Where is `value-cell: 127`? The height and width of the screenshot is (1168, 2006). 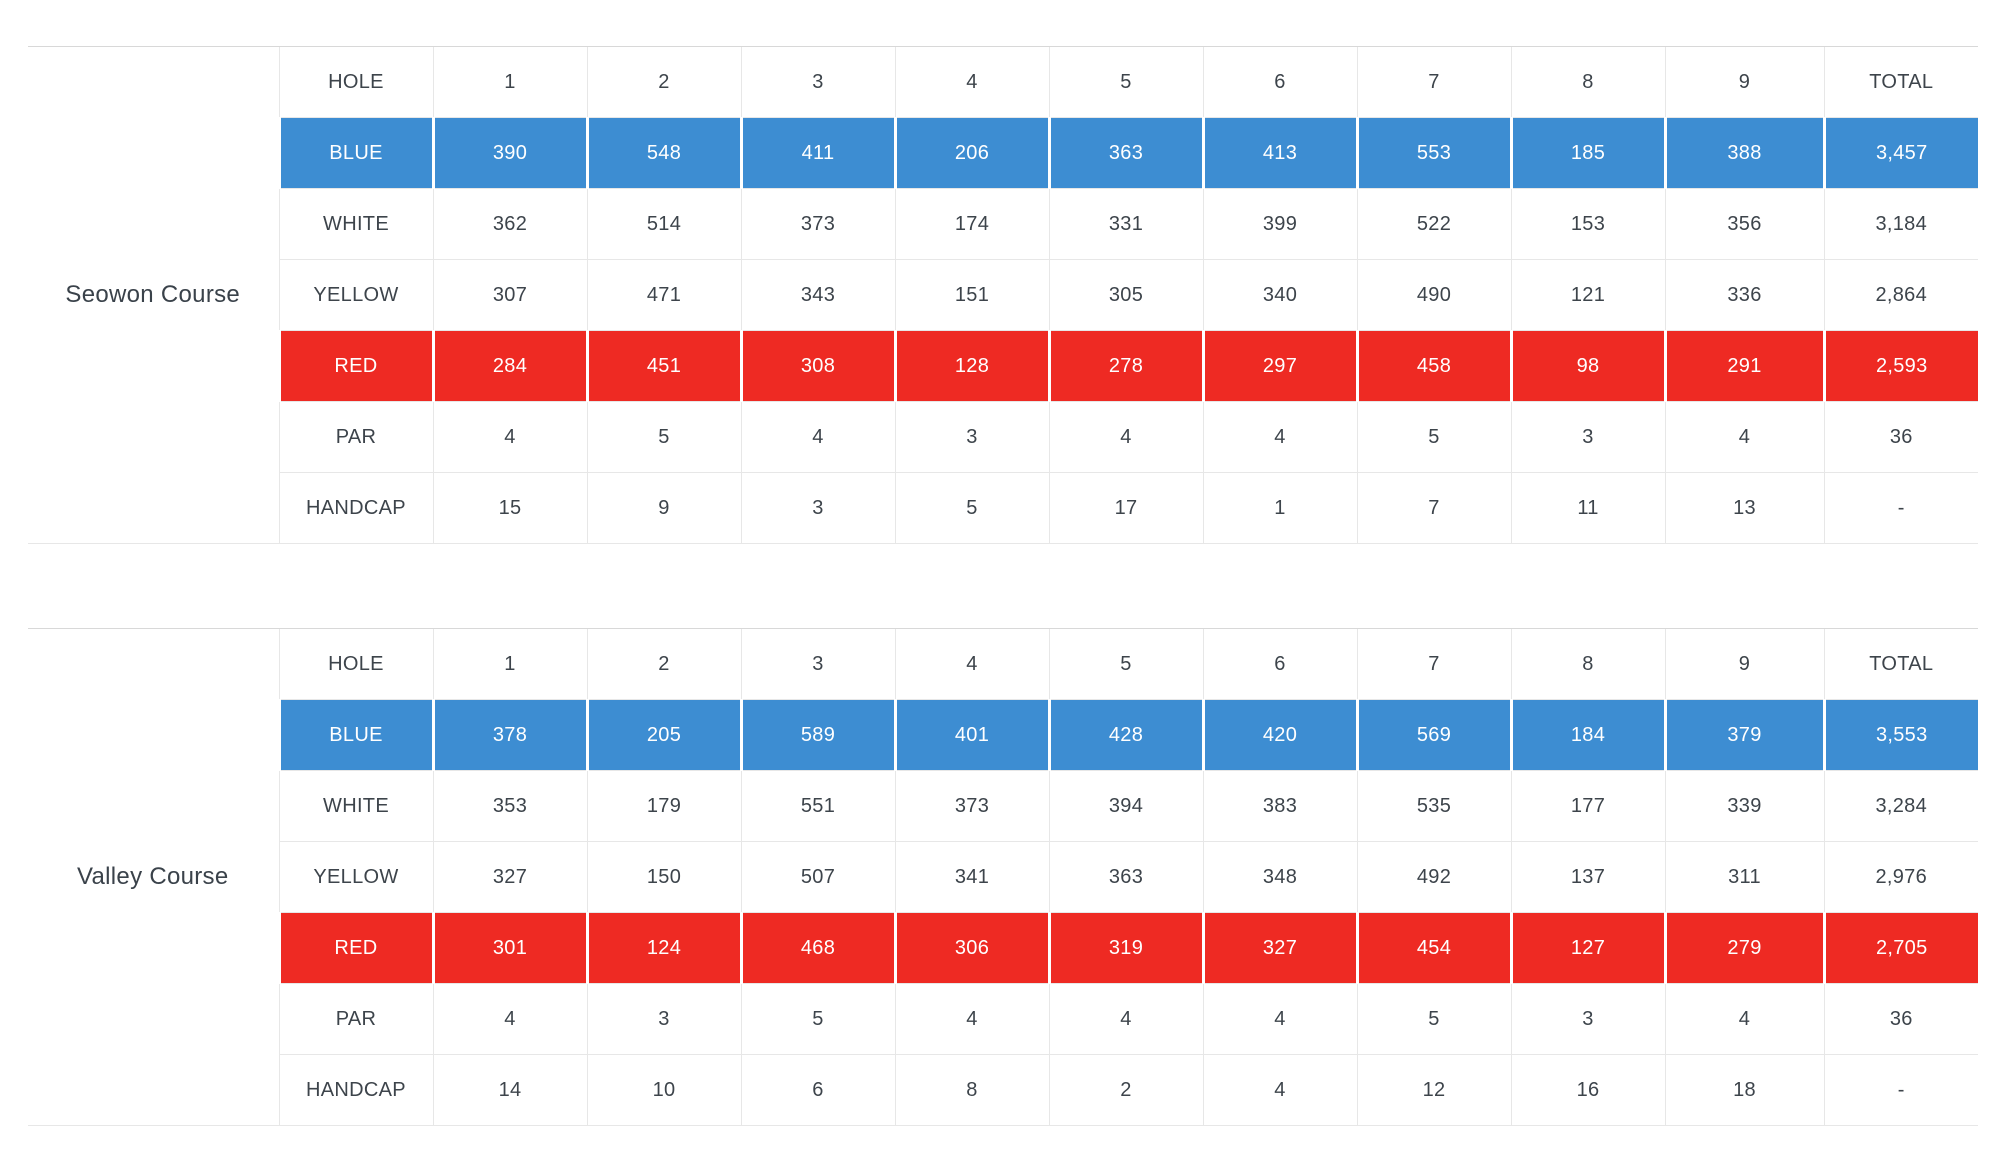 value-cell: 127 is located at coordinates (1587, 948).